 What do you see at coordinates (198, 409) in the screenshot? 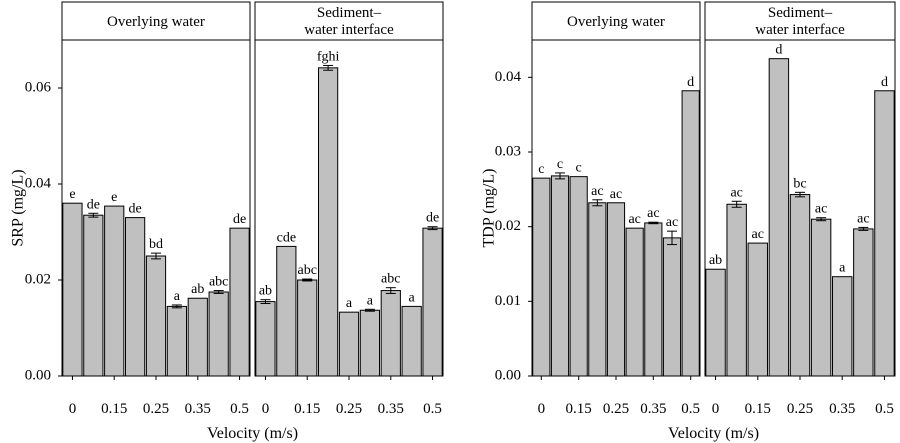
I see `chart1-panel1-x-tick-label: 0.35` at bounding box center [198, 409].